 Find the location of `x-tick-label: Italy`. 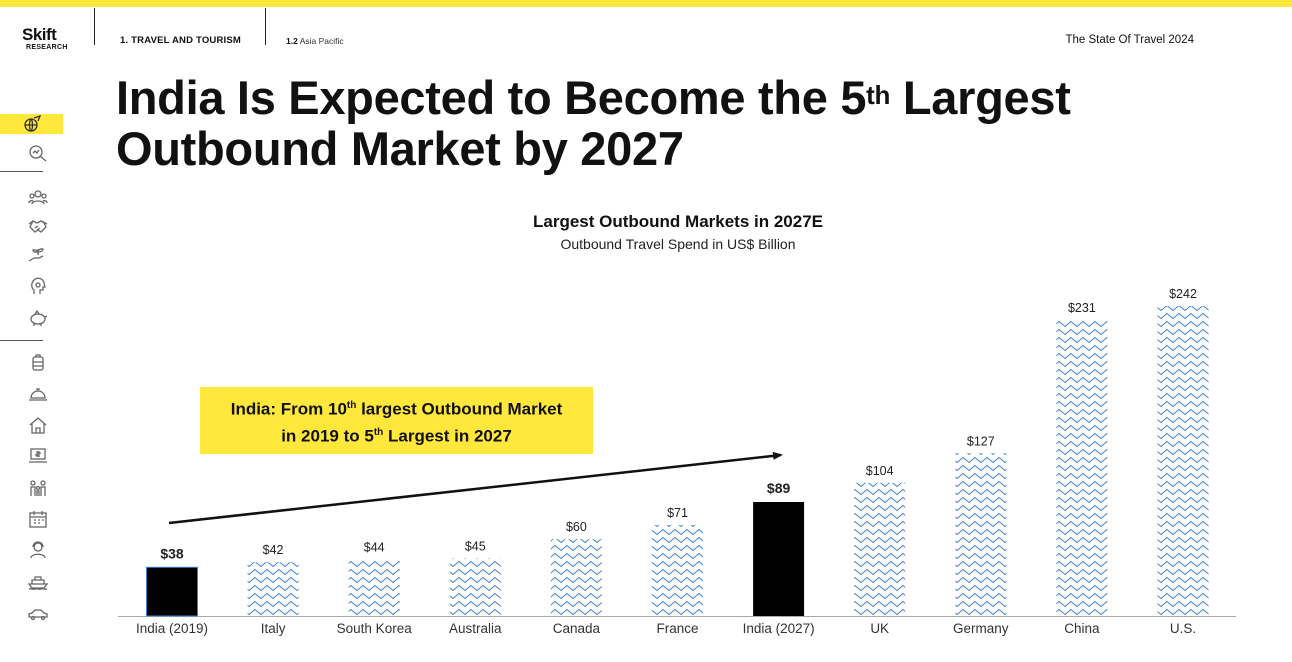

x-tick-label: Italy is located at coordinates (273, 628).